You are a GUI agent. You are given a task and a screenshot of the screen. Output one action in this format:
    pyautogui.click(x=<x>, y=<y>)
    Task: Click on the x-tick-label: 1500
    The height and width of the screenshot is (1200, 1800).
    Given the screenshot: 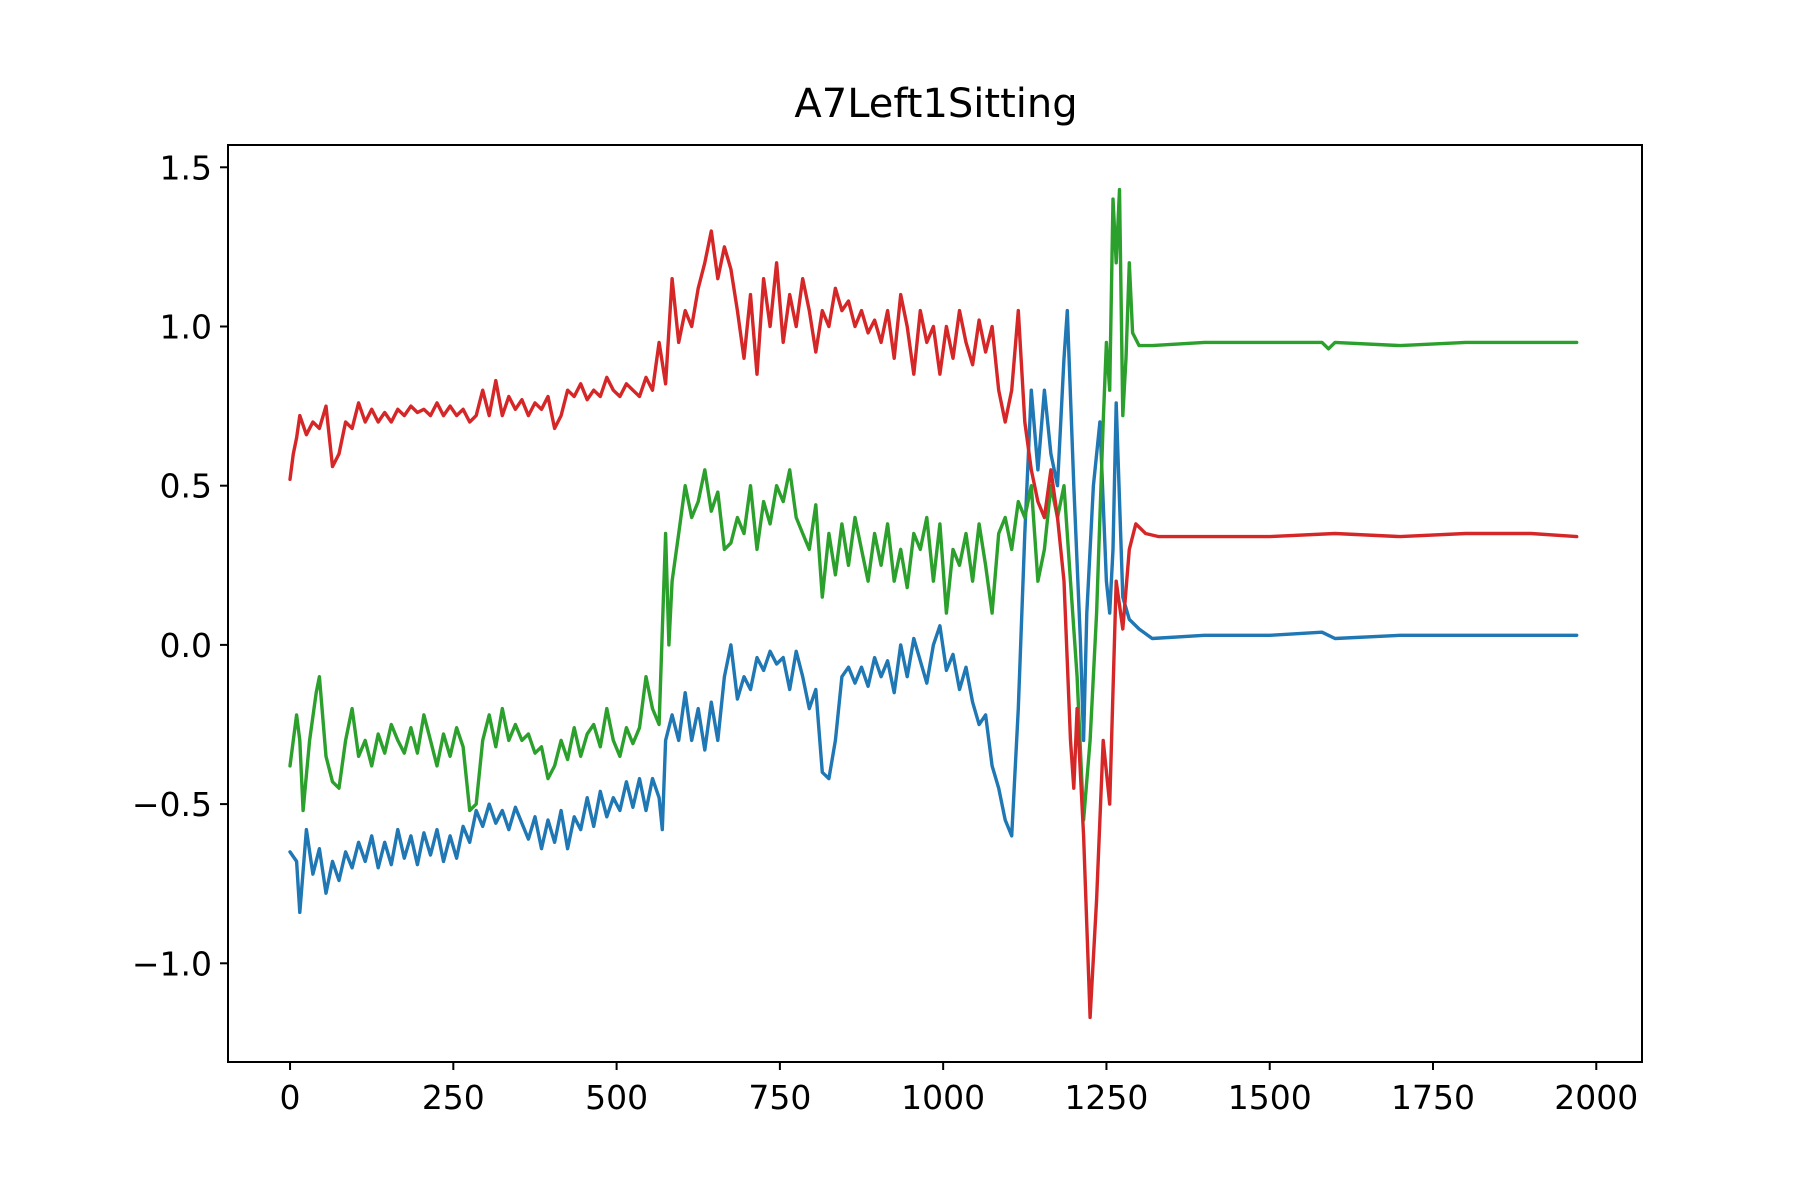 What is the action you would take?
    pyautogui.click(x=1270, y=1097)
    